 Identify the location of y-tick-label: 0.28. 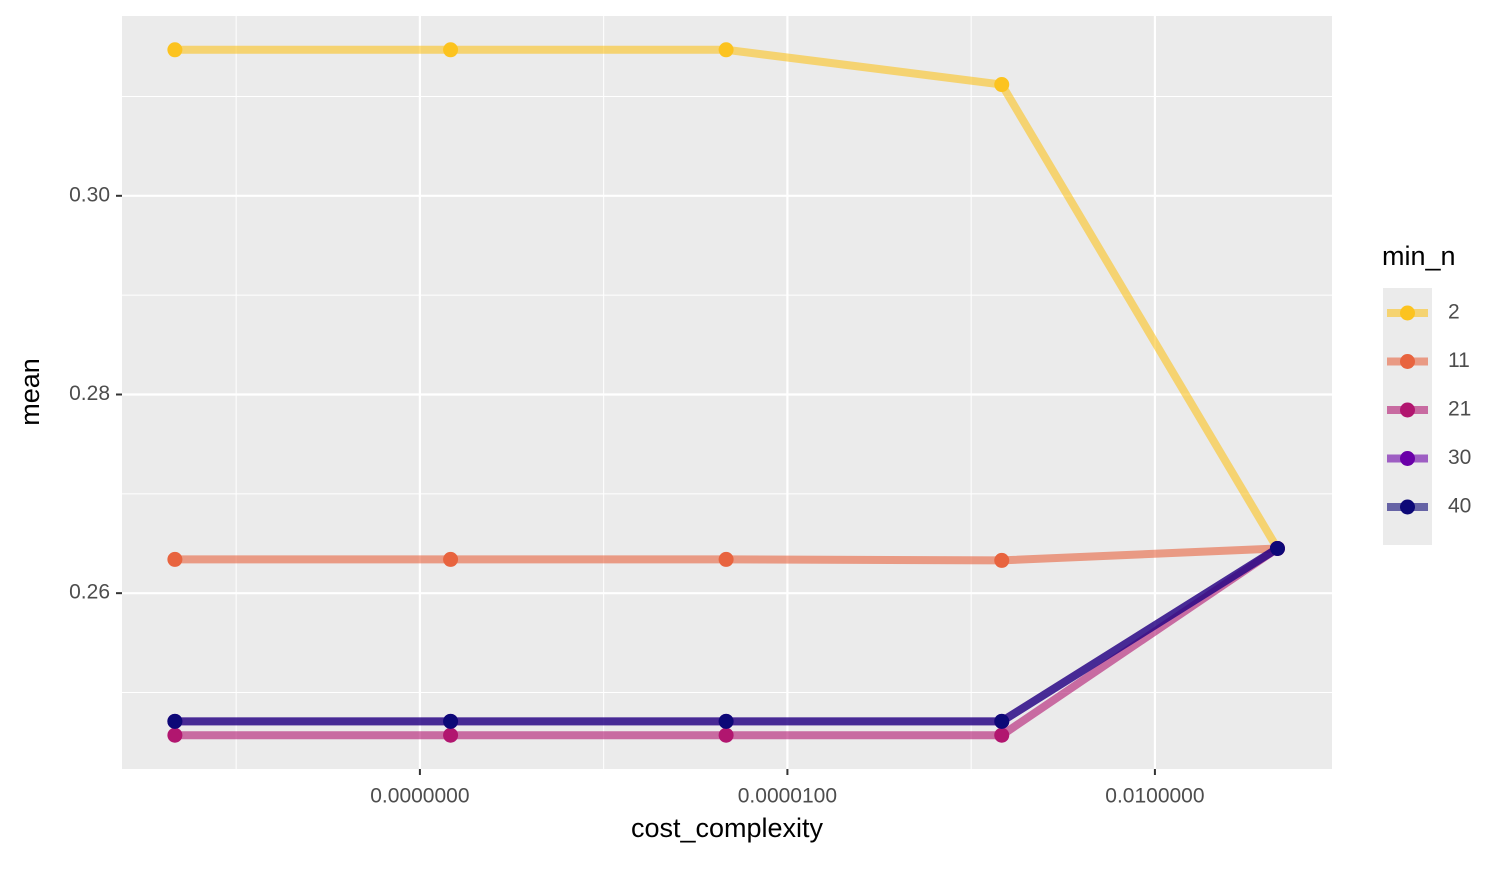
(89, 393).